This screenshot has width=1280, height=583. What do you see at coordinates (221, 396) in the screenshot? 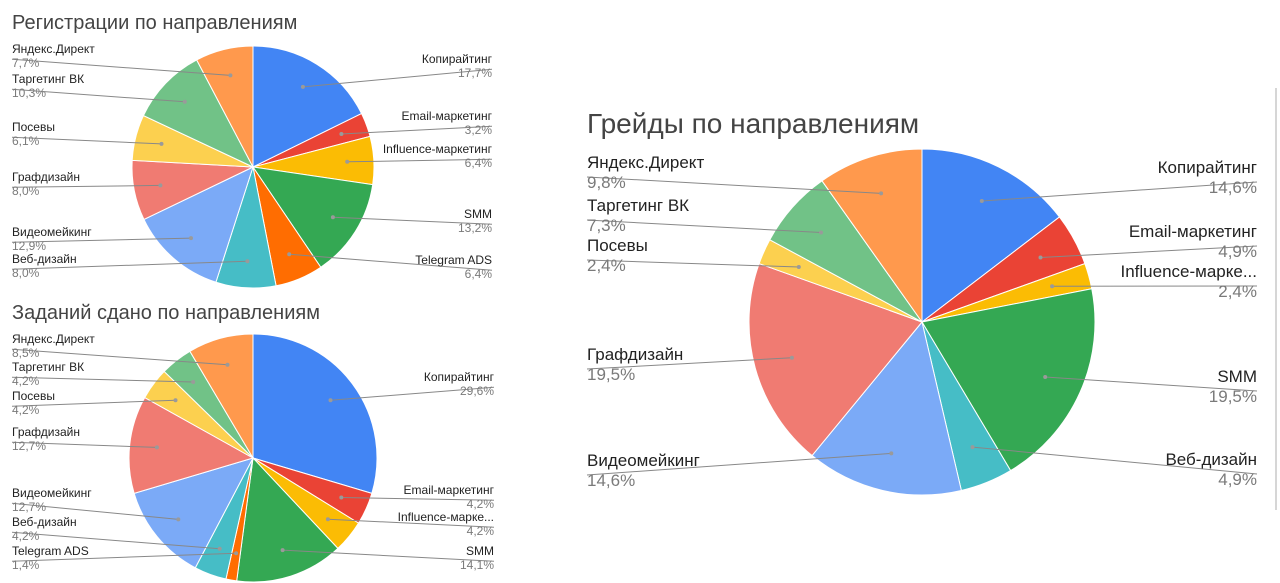
I see `pie-slice-яндекс-директ` at bounding box center [221, 396].